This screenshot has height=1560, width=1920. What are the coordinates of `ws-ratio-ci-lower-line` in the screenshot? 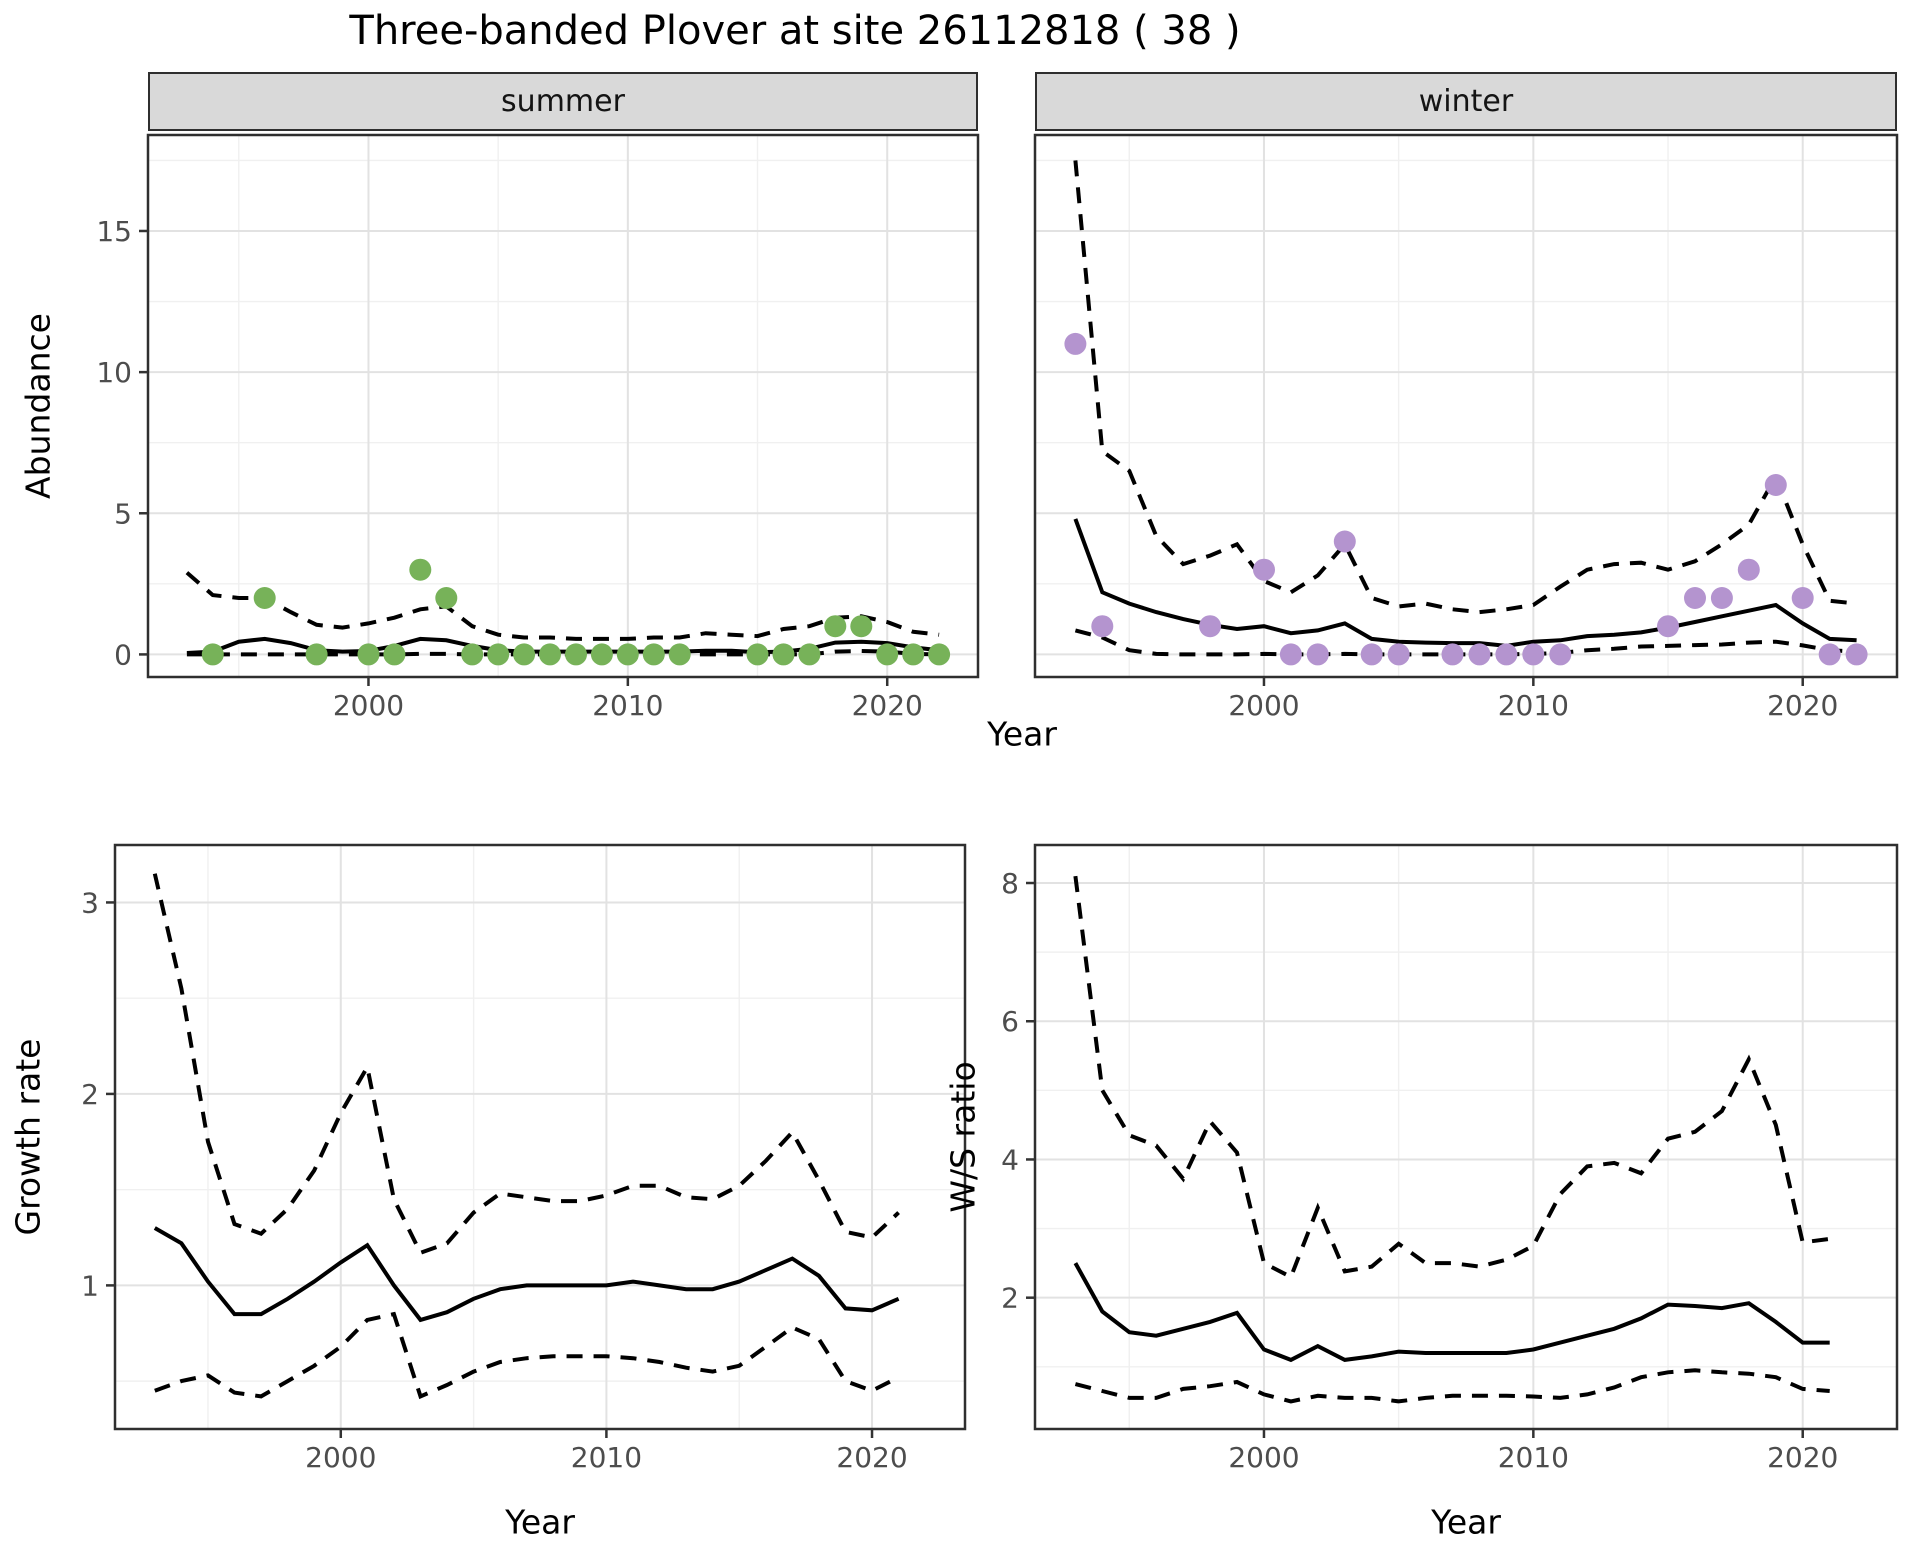 It's located at (1452, 1386).